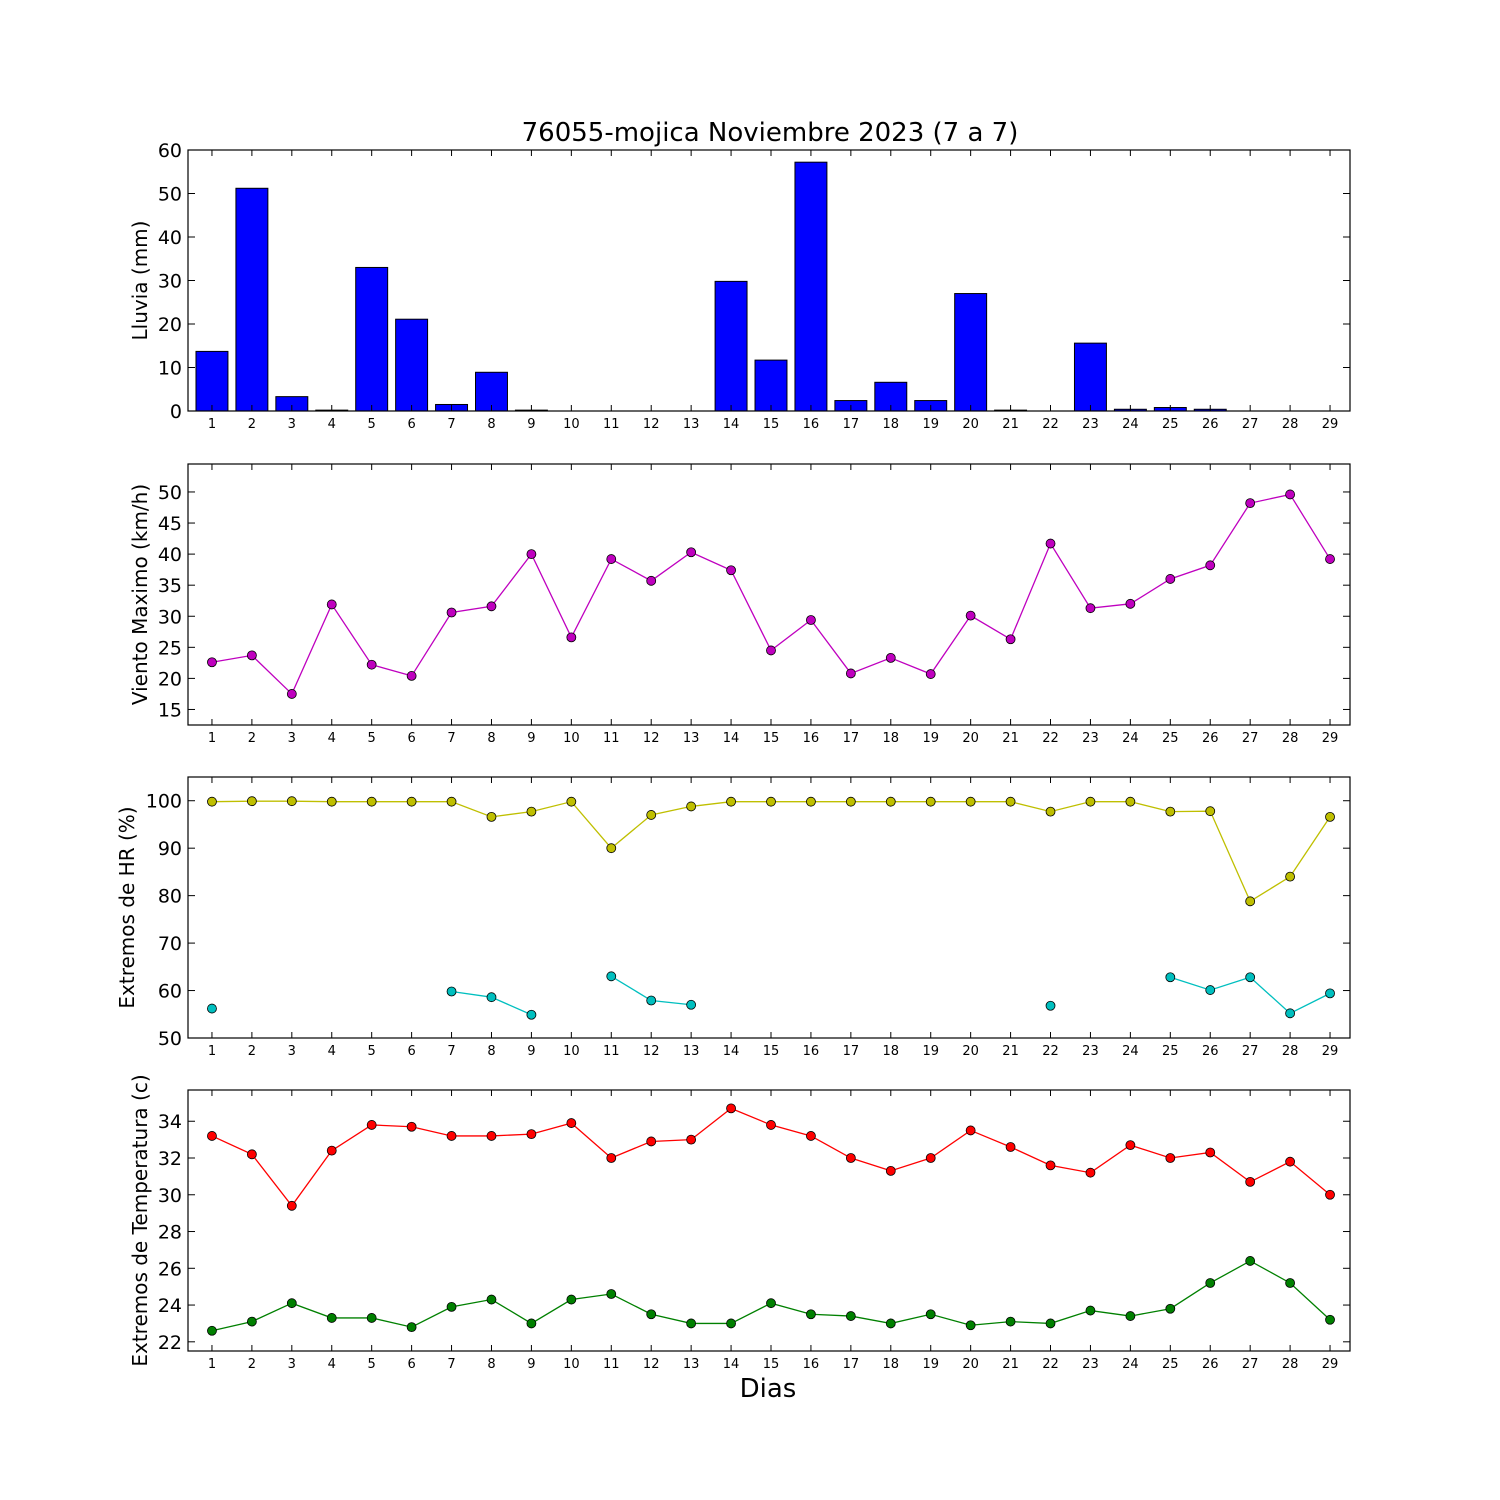  I want to click on y-tick-label-temp-30: 30, so click(170, 1196).